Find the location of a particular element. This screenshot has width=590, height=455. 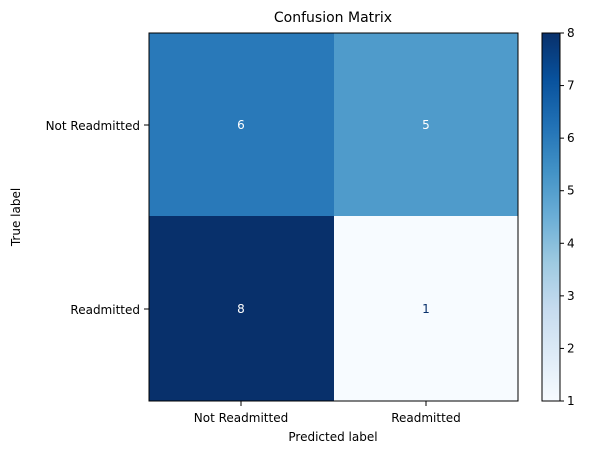

cell-not-readmitted-readmitted is located at coordinates (426, 124).